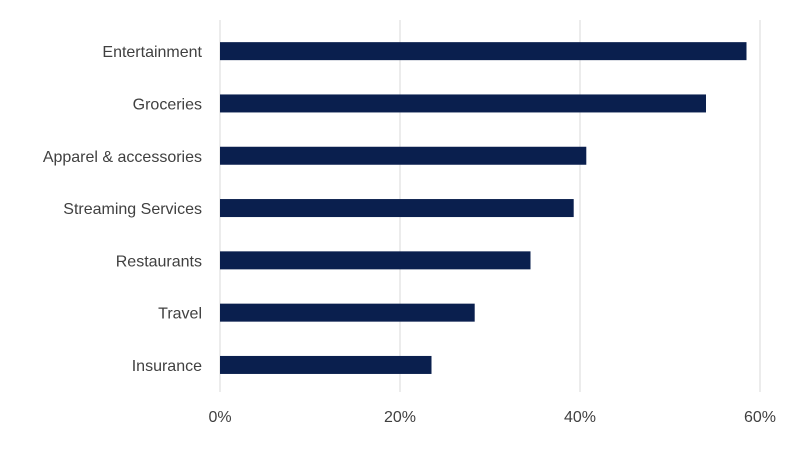 The width and height of the screenshot is (800, 450). What do you see at coordinates (580, 417) in the screenshot?
I see `x-tick-label: 40%` at bounding box center [580, 417].